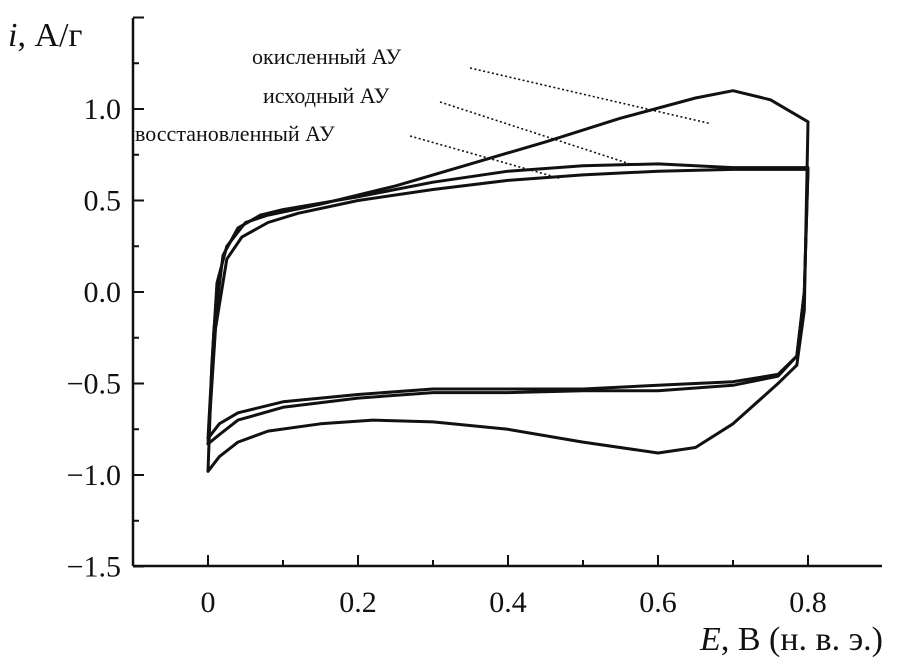  Describe the element at coordinates (508, 602) in the screenshot. I see `x-tick-label: 0.4` at that location.